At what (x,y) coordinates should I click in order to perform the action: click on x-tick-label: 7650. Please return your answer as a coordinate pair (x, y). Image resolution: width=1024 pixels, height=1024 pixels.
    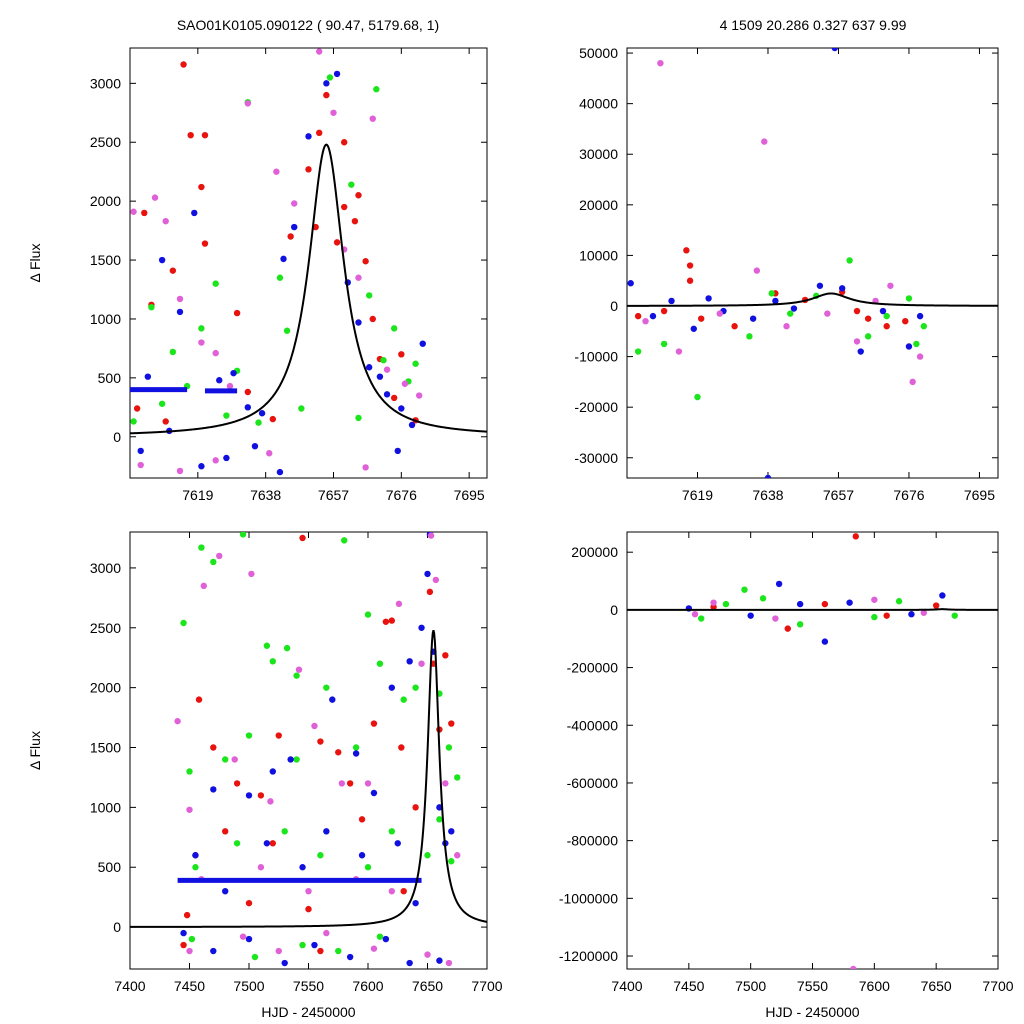
    Looking at the image, I should click on (936, 986).